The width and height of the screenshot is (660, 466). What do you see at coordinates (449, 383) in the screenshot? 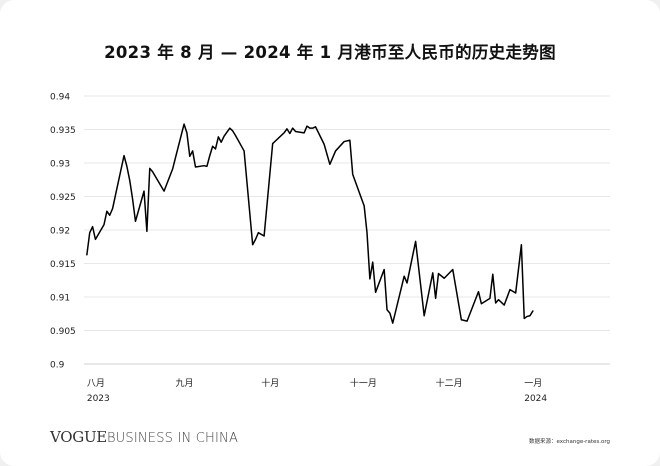
I see `x-tick-label: 十二月` at bounding box center [449, 383].